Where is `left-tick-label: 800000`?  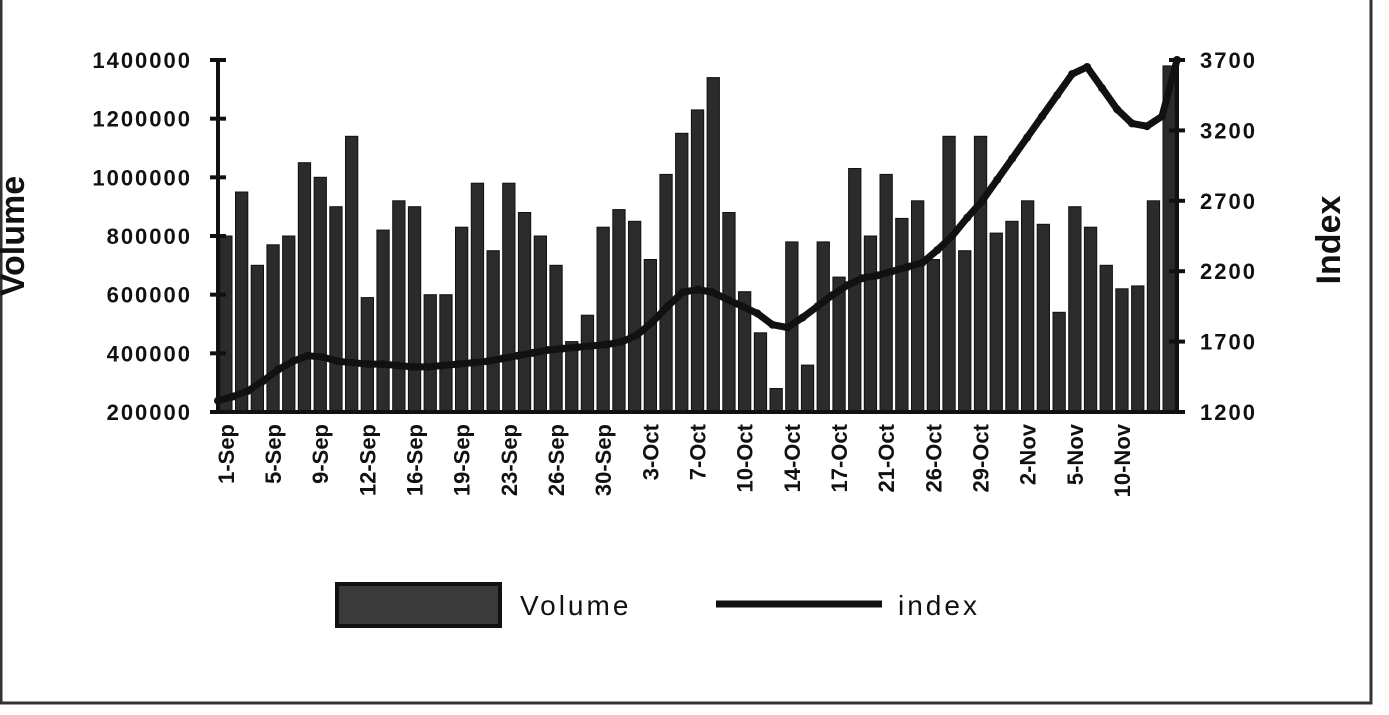
left-tick-label: 800000 is located at coordinates (149, 236).